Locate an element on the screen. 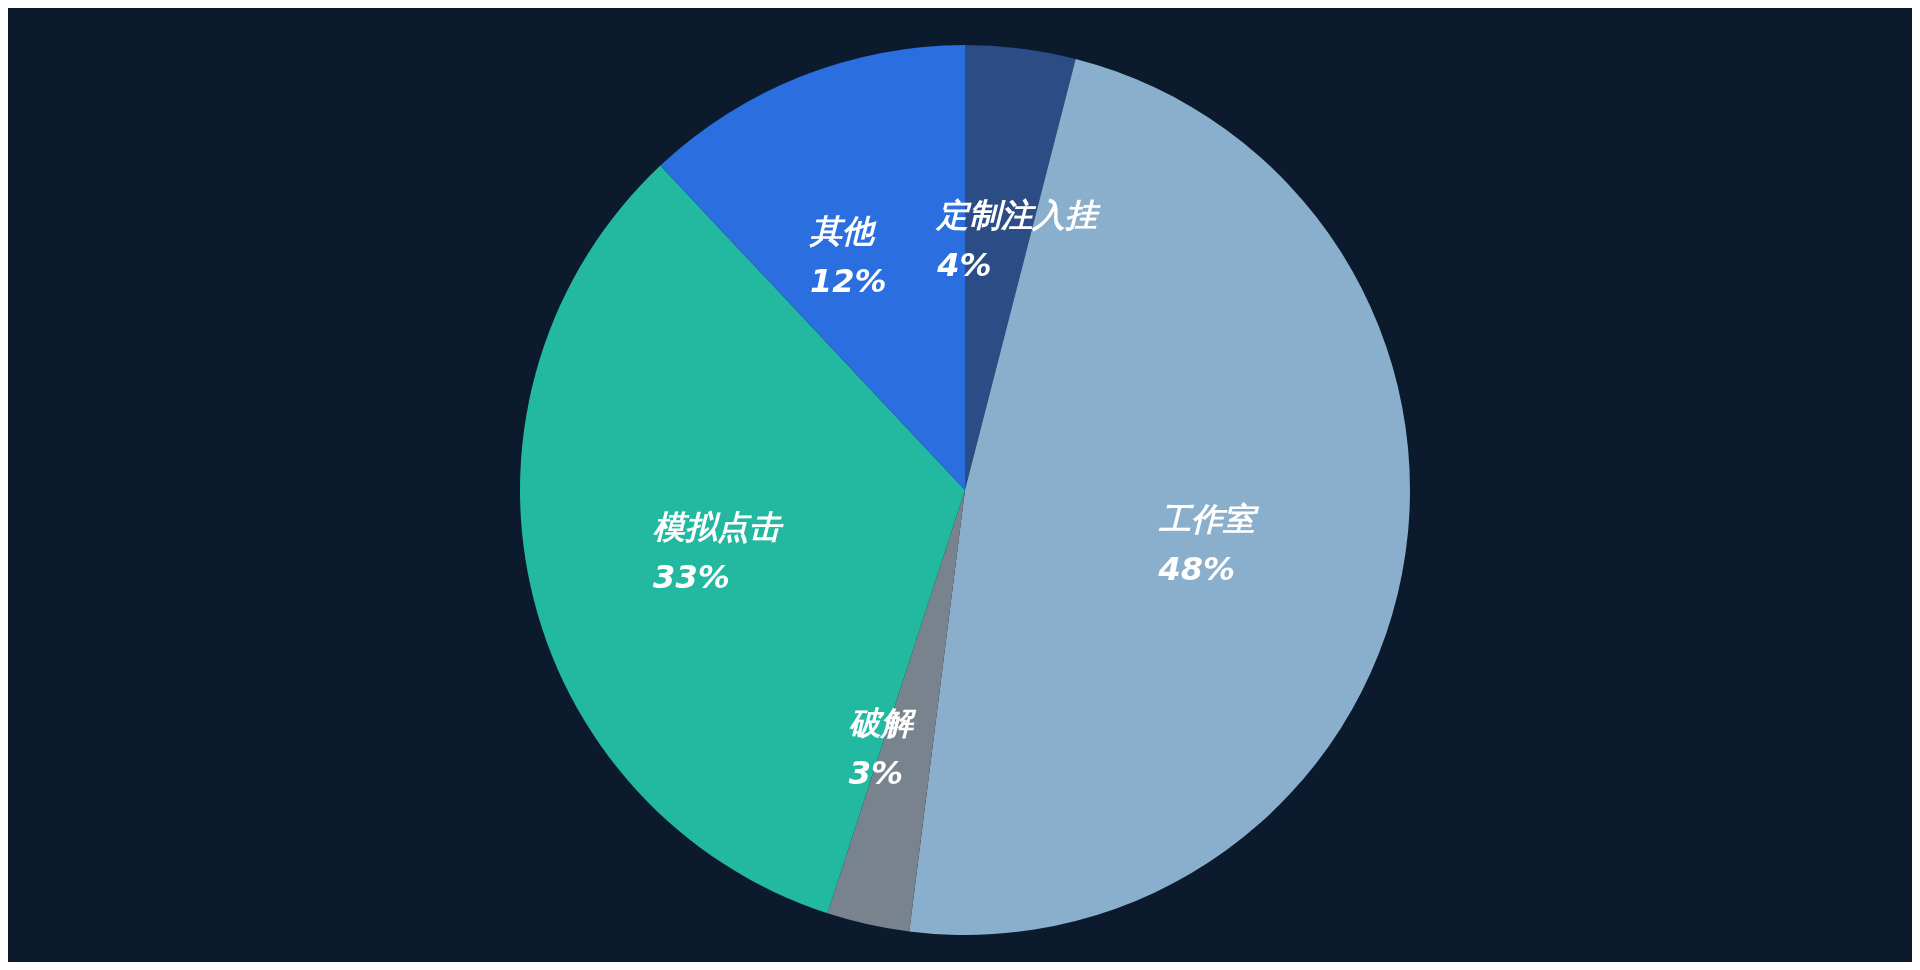  pie-slice is located at coordinates (896, 711).